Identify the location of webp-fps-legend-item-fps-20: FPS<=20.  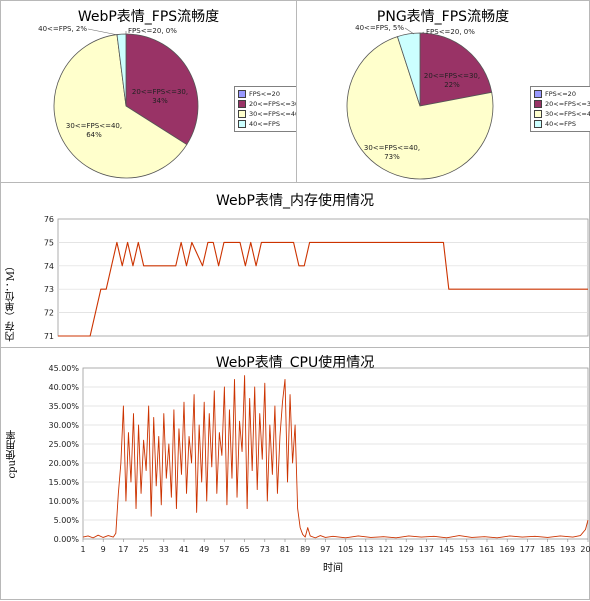
(268, 94).